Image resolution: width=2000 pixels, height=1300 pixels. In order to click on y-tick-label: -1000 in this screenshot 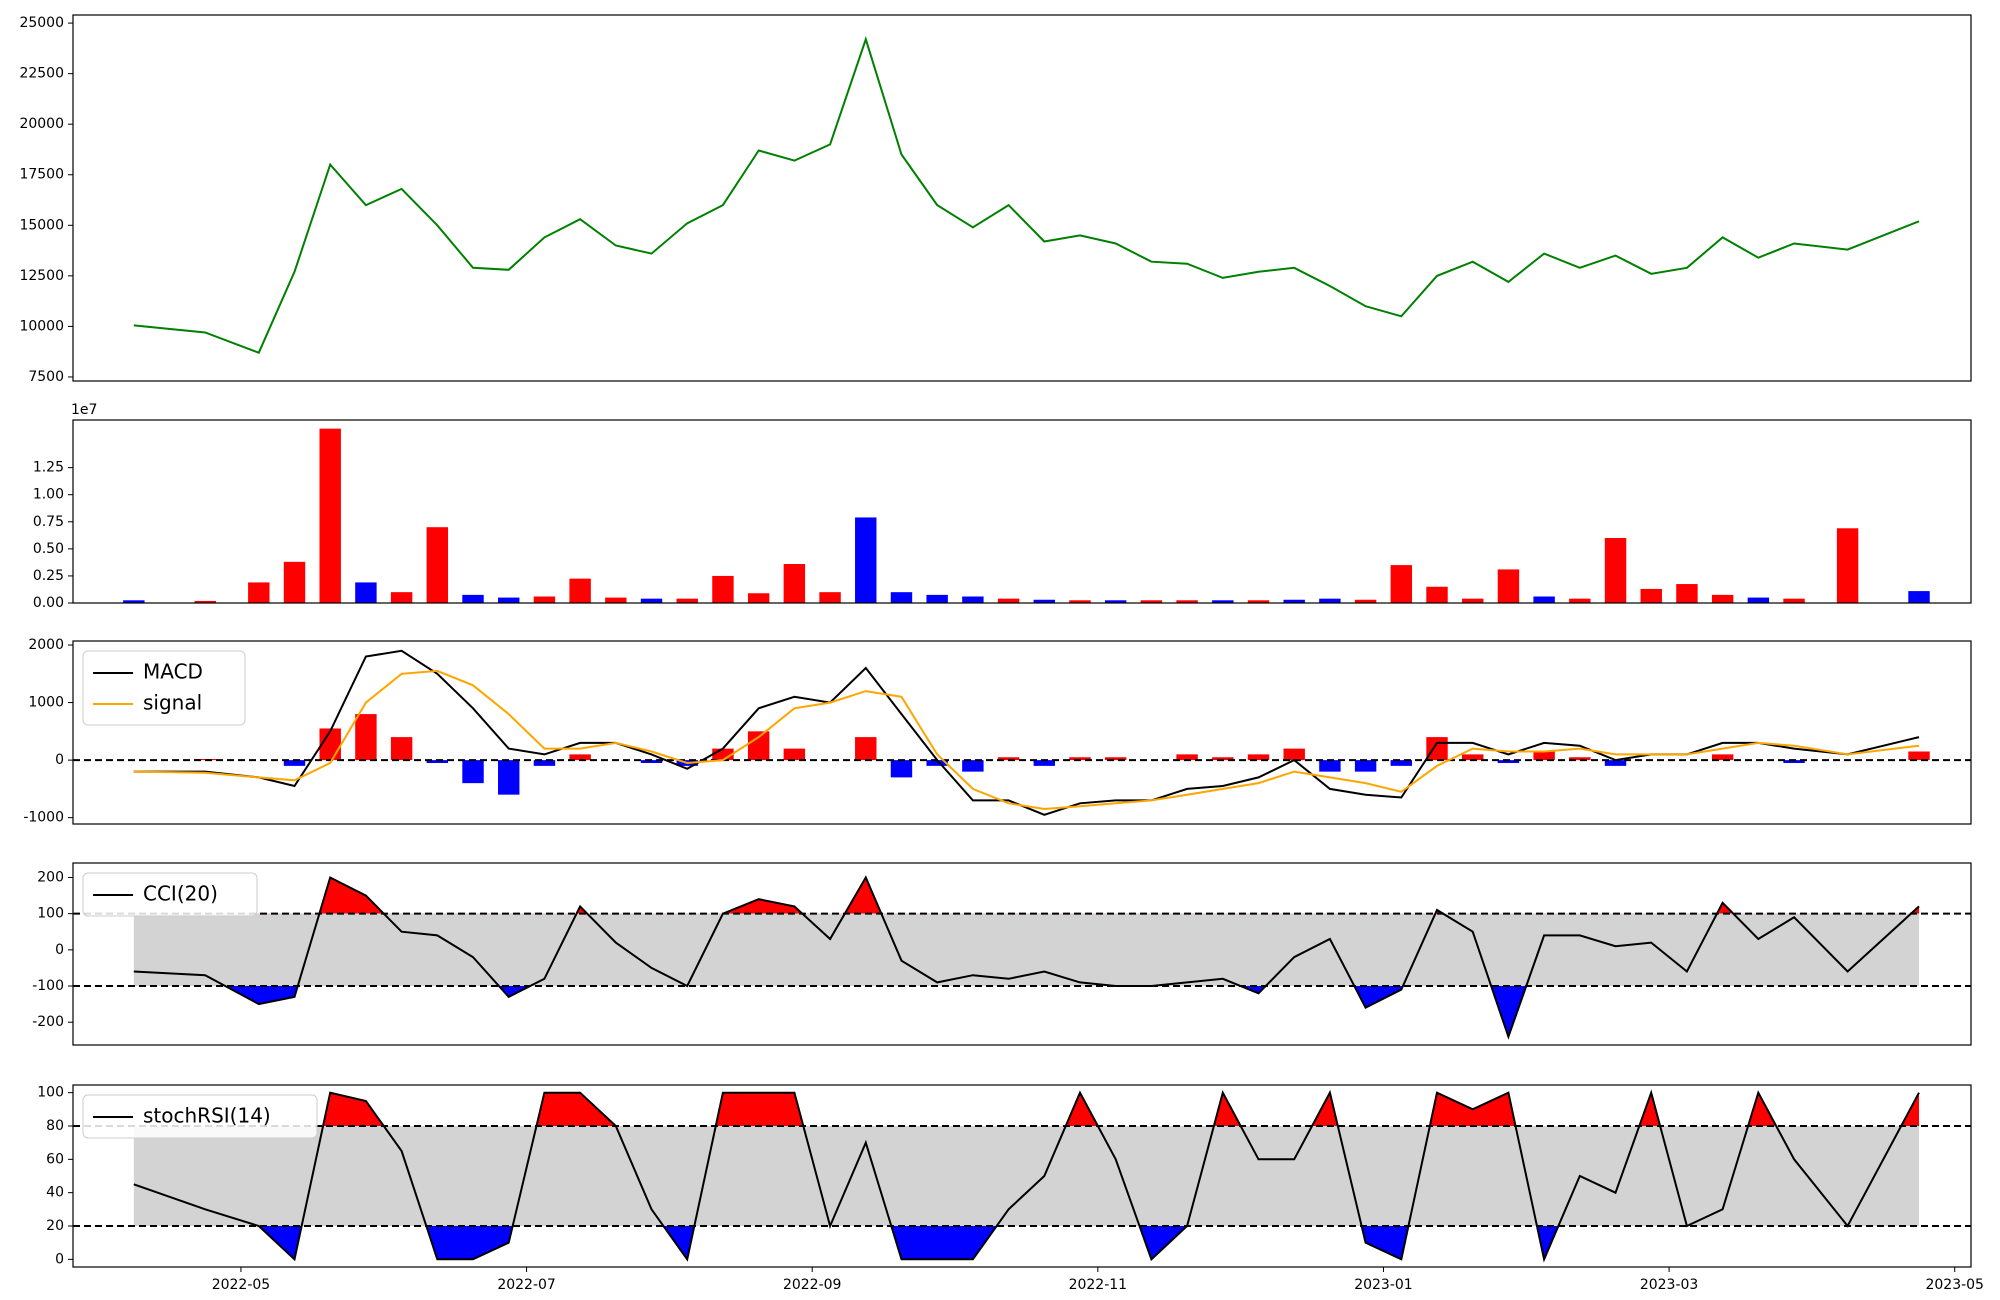, I will do `click(43, 818)`.